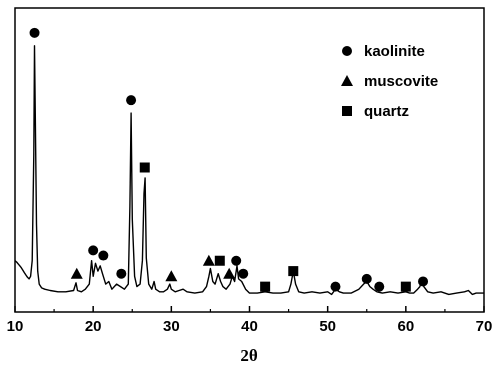 The width and height of the screenshot is (496, 367). I want to click on x-axis: 10 20 30 40 50 60 70, so click(250, 320).